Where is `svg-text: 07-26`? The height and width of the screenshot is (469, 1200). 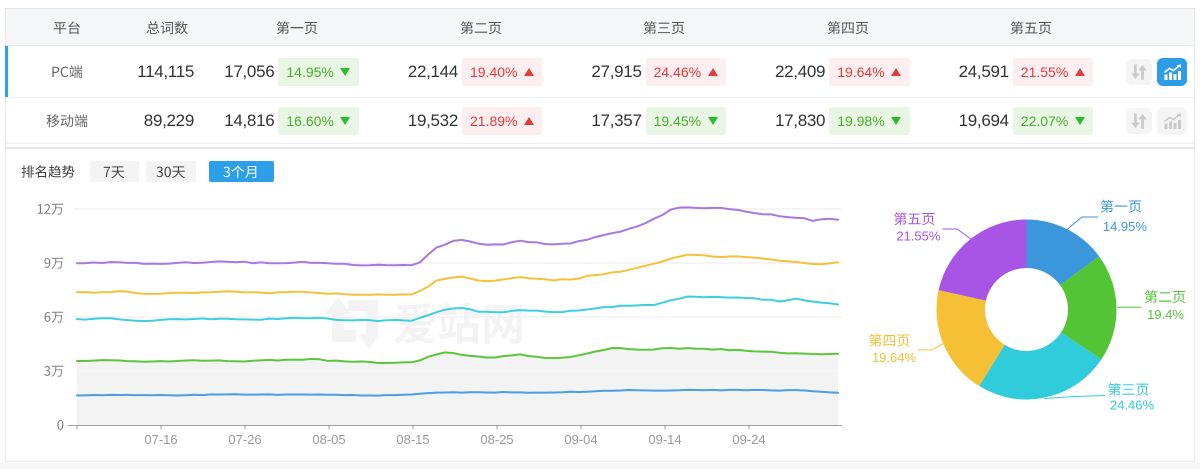
svg-text: 07-26 is located at coordinates (244, 439).